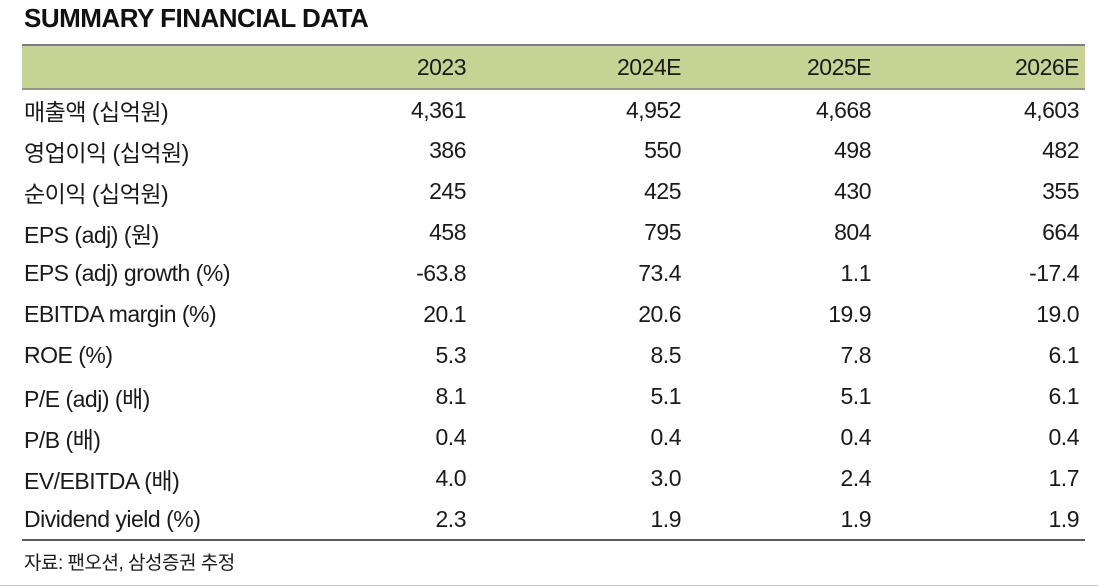 The width and height of the screenshot is (1098, 587). I want to click on cell-value: 8.1, so click(451, 396).